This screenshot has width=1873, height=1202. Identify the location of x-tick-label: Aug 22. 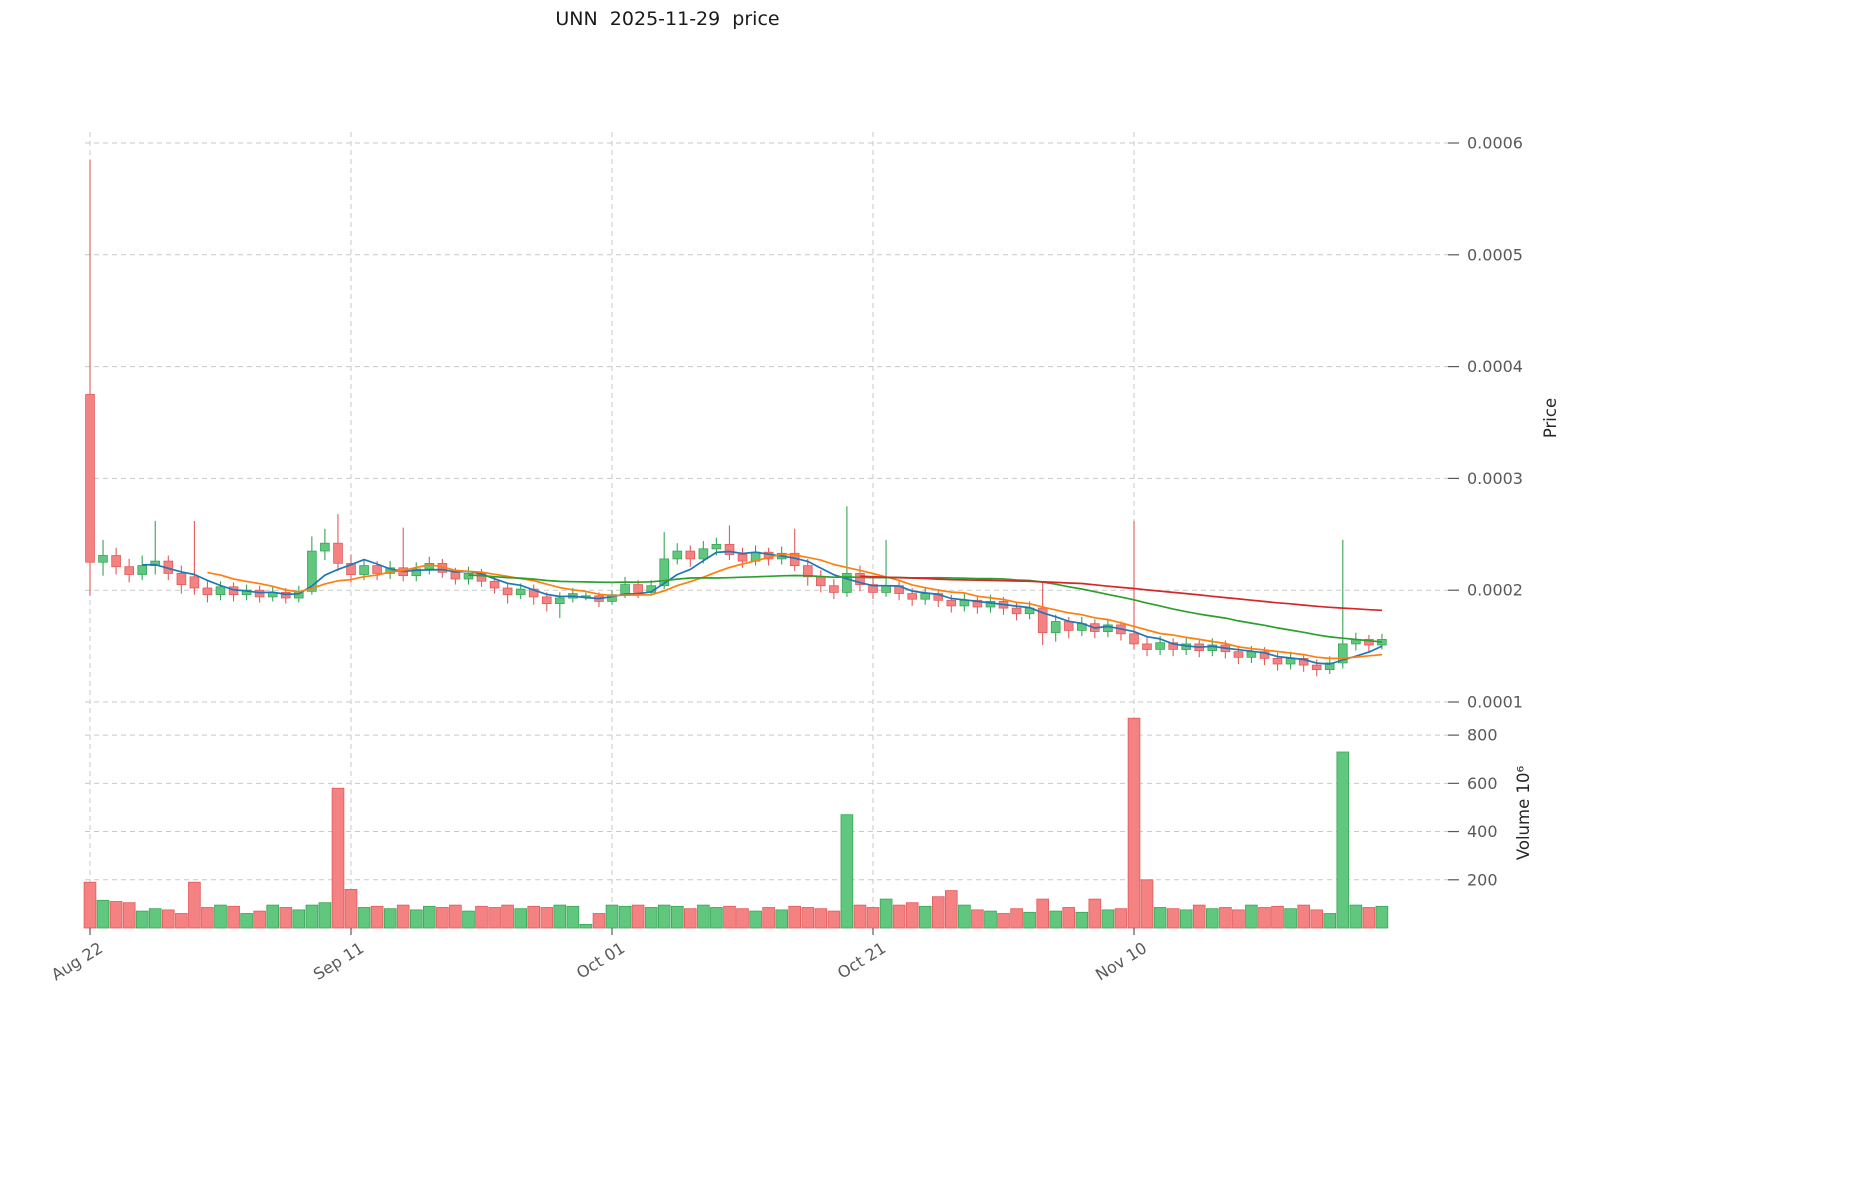
(77, 961).